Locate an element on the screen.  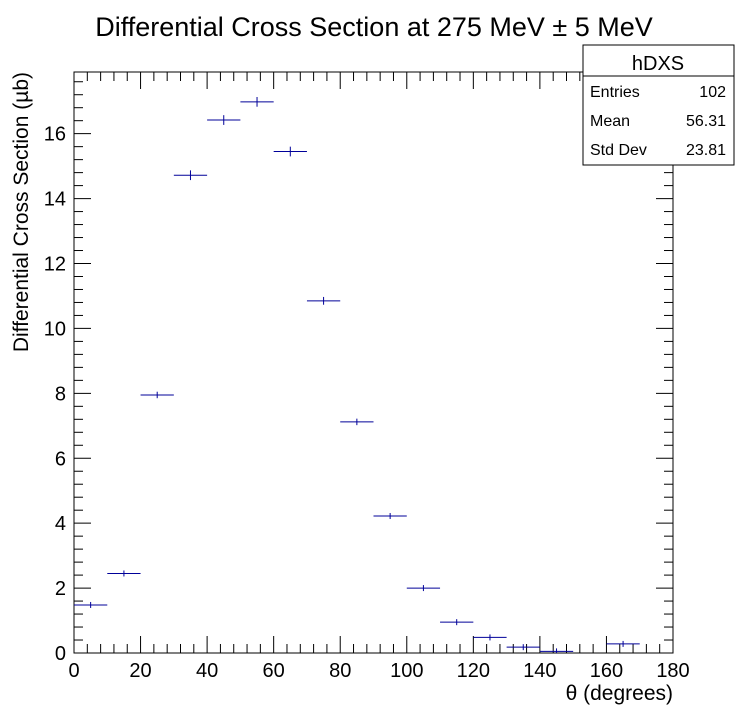
stats-stddev-label: Std Dev is located at coordinates (618, 150).